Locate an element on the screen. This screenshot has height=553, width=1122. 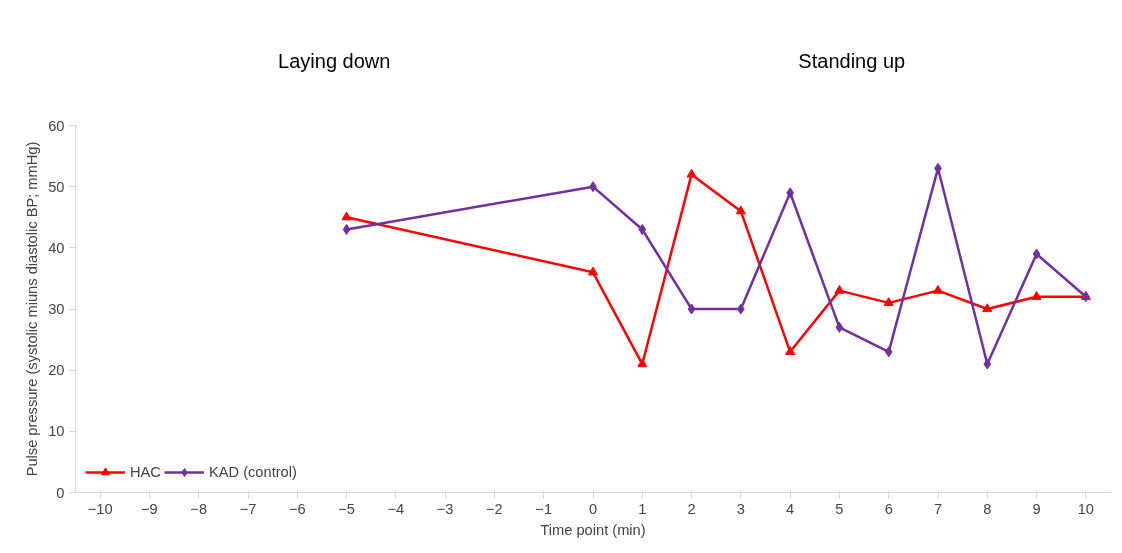
x-tick-label: −1 is located at coordinates (544, 508).